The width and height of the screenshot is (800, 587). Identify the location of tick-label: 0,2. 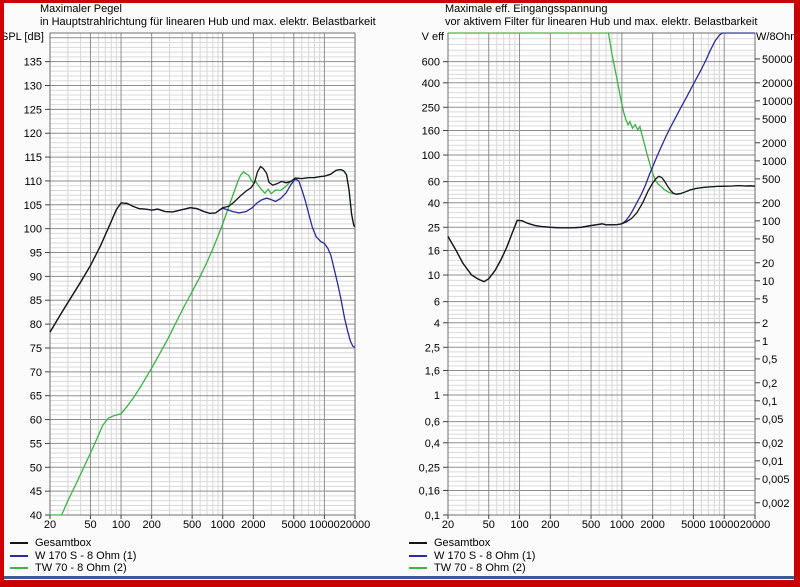
(769, 384).